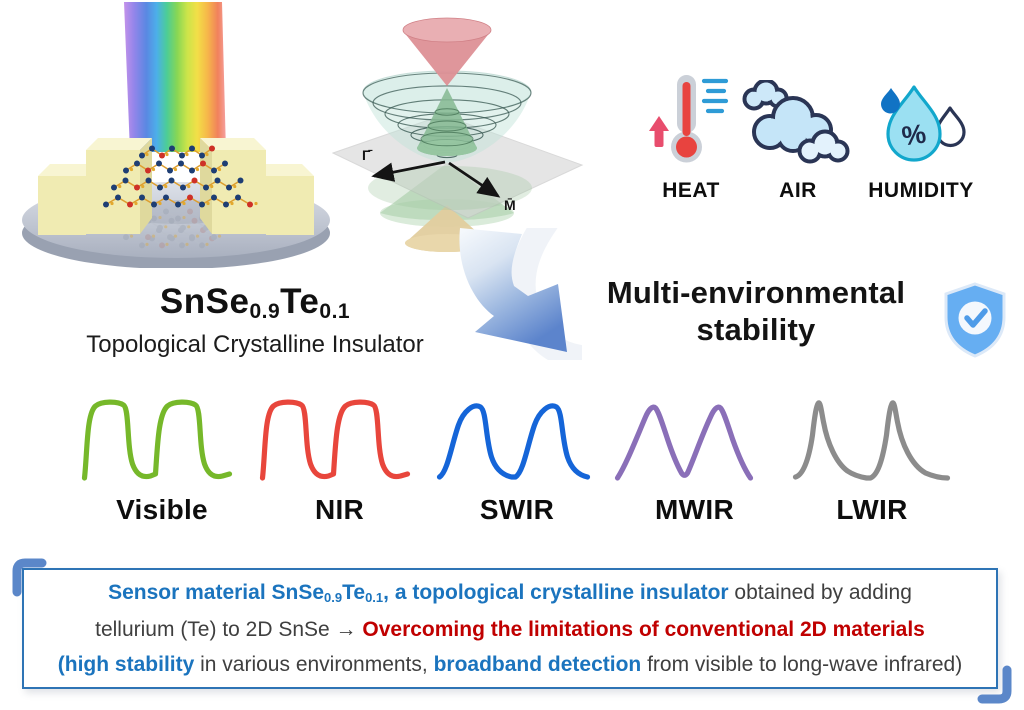  What do you see at coordinates (517, 509) in the screenshot?
I see `band-label: SWIR` at bounding box center [517, 509].